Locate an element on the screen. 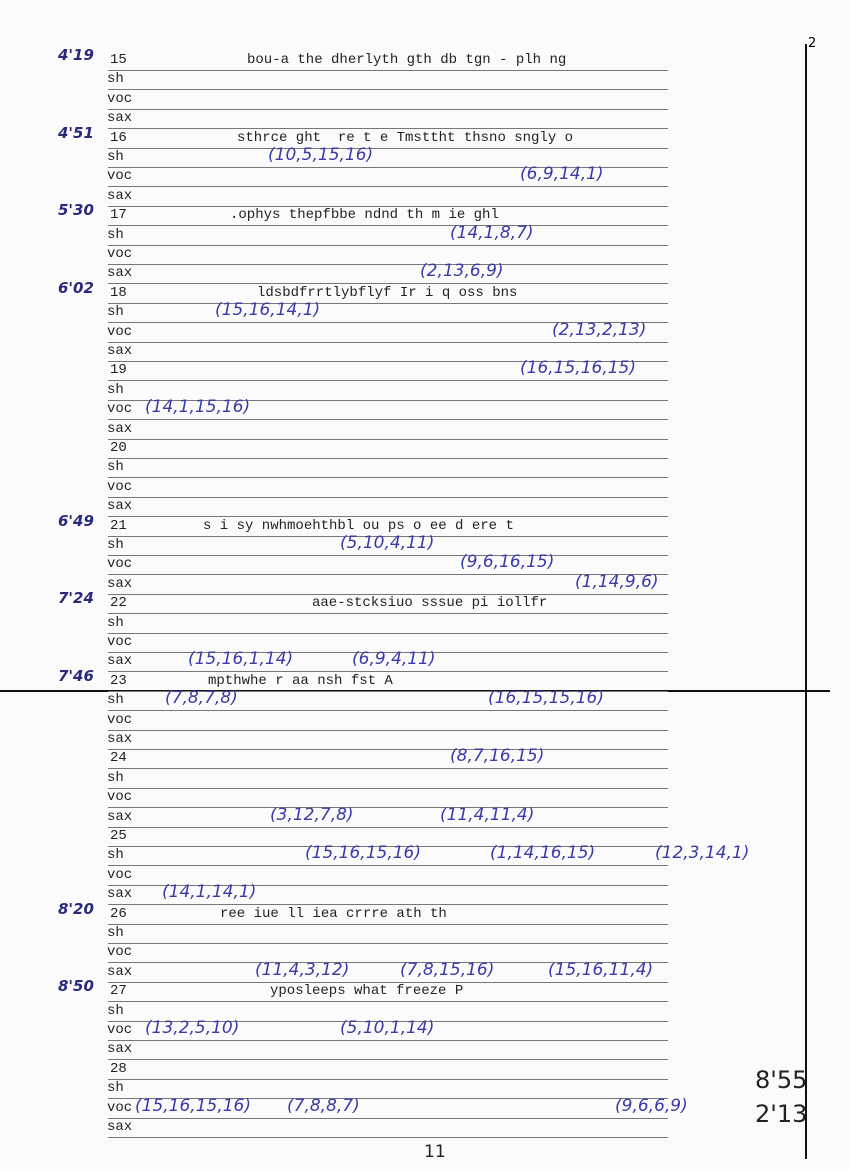 This screenshot has height=1169, width=850. block-number: 23 is located at coordinates (118, 680).